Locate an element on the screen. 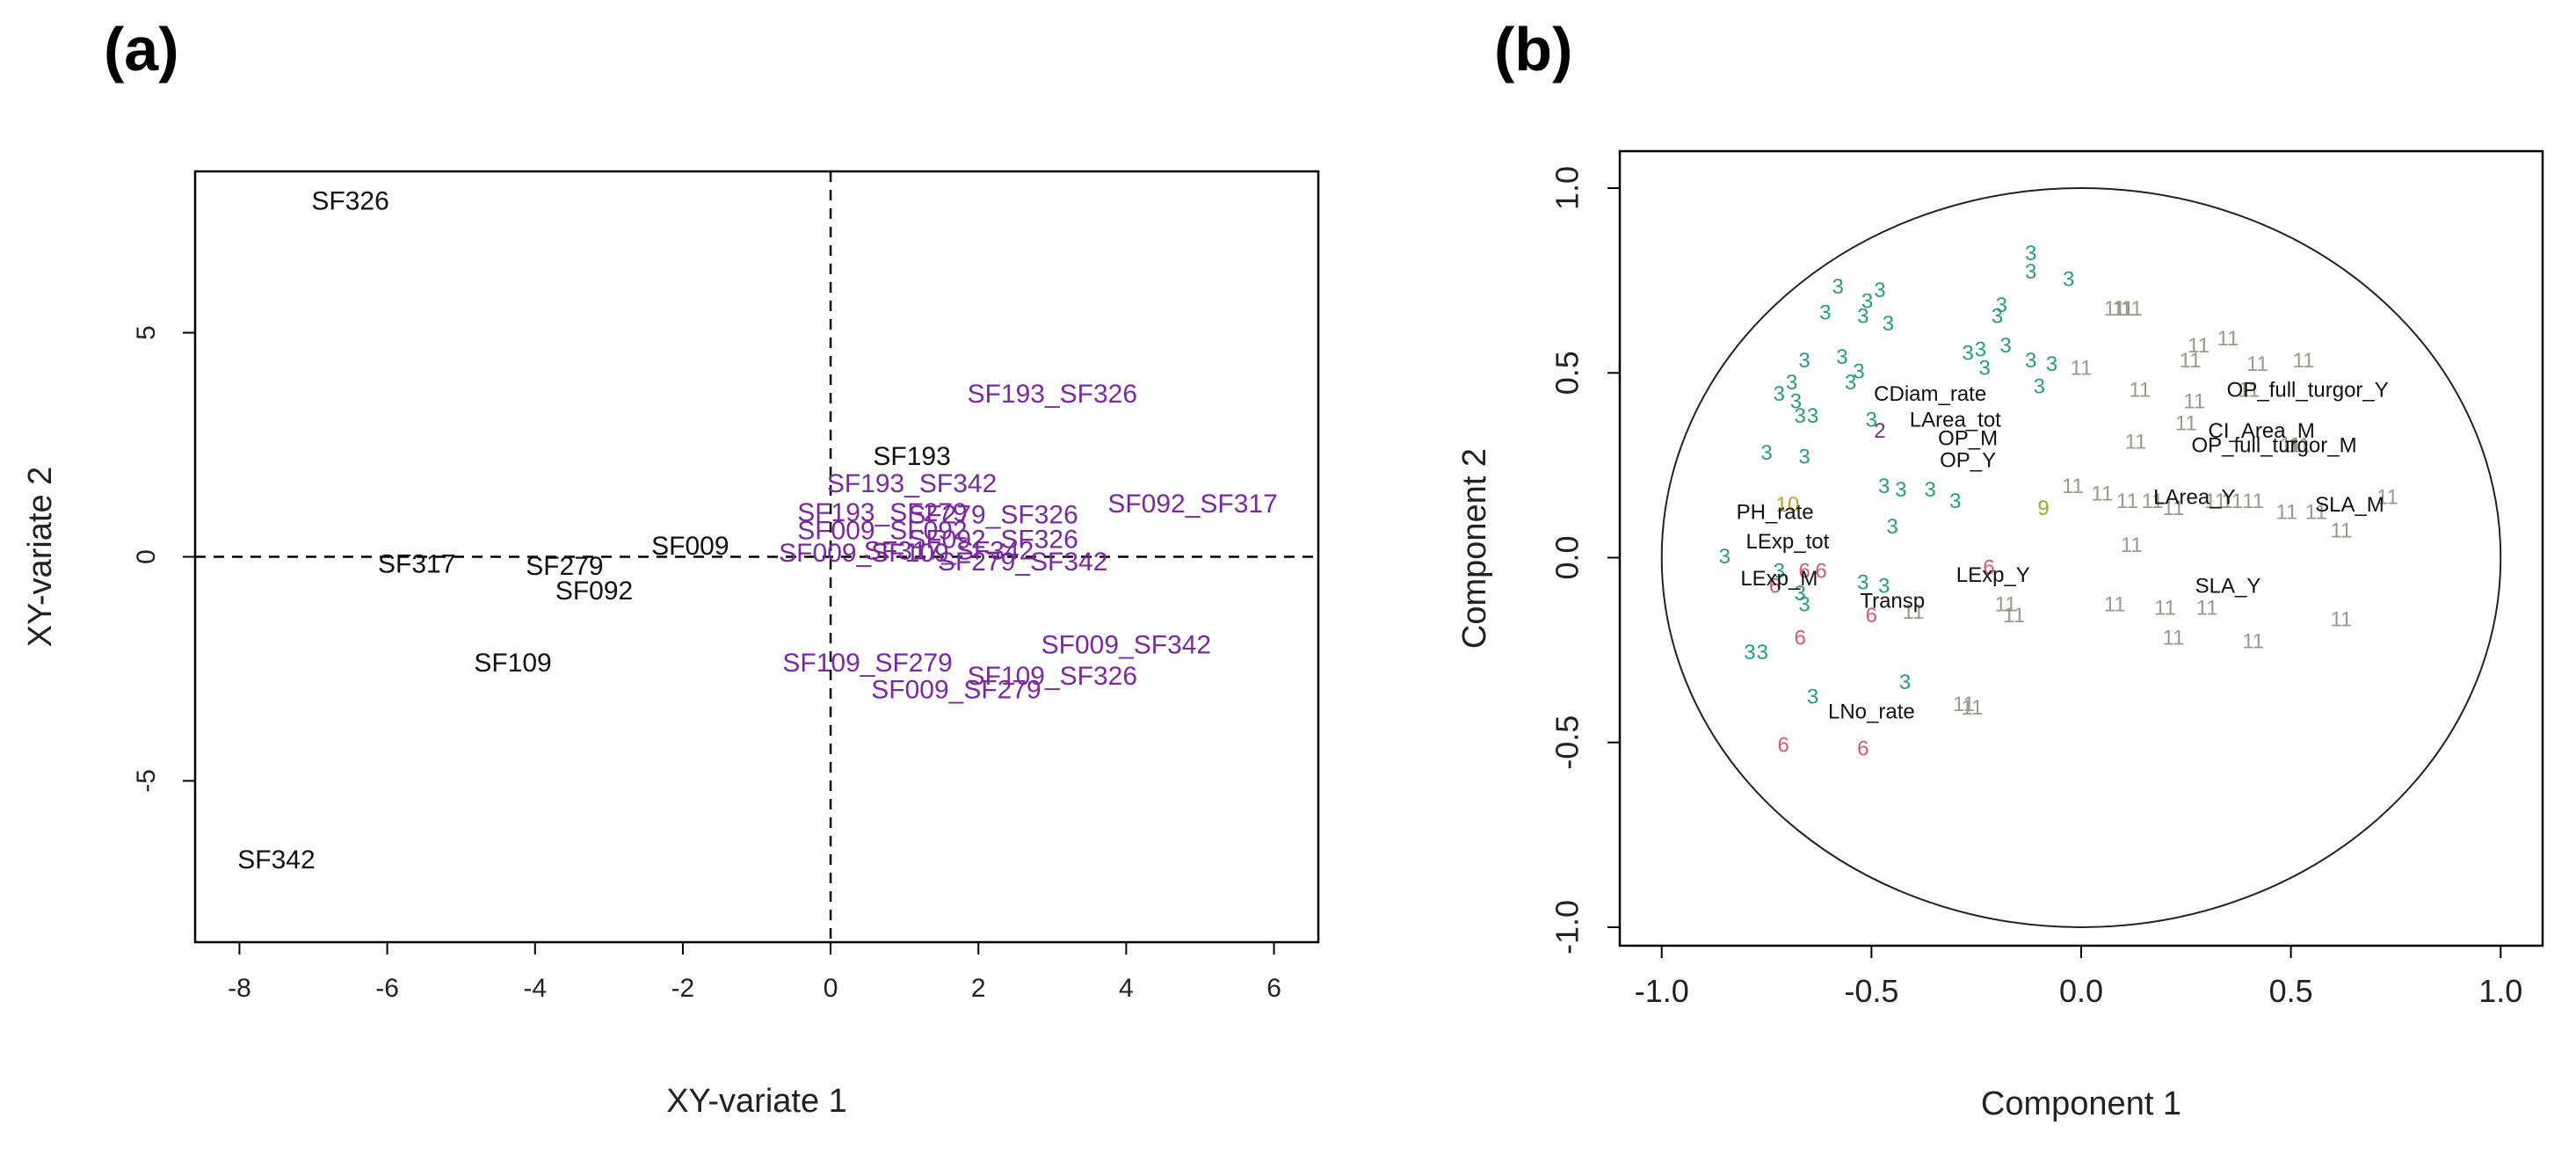 The image size is (2576, 1154). variable-label-ph-rate: PH_rate is located at coordinates (1775, 512).